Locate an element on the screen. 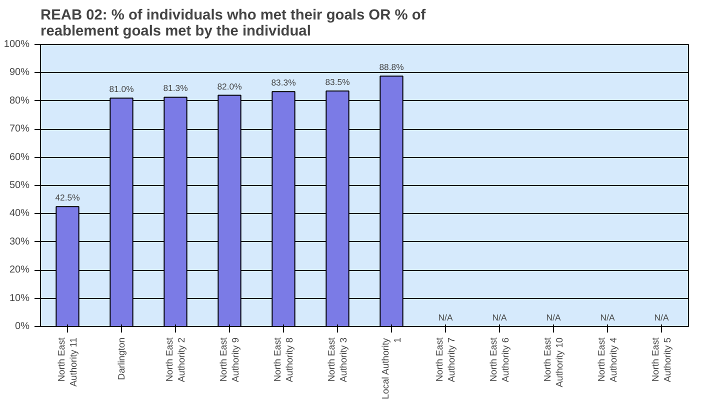  data-label: 83.3% is located at coordinates (283, 83).